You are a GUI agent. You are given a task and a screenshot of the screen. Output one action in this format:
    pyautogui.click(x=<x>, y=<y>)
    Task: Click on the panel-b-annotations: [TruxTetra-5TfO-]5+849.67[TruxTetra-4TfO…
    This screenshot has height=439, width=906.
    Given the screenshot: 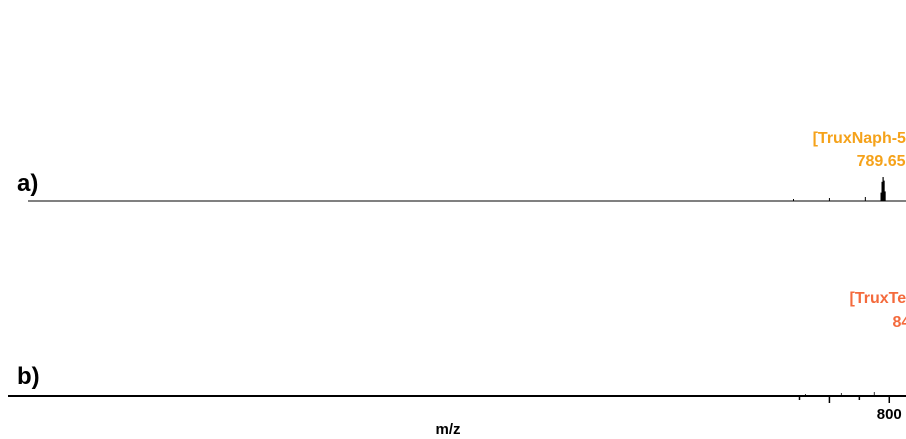 What is the action you would take?
    pyautogui.click(x=878, y=310)
    